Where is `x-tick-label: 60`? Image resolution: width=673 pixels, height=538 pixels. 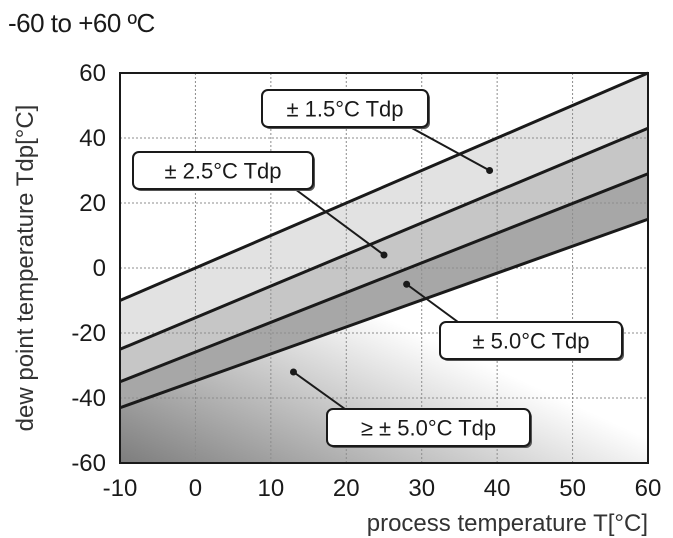
x-tick-label: 60 is located at coordinates (648, 488).